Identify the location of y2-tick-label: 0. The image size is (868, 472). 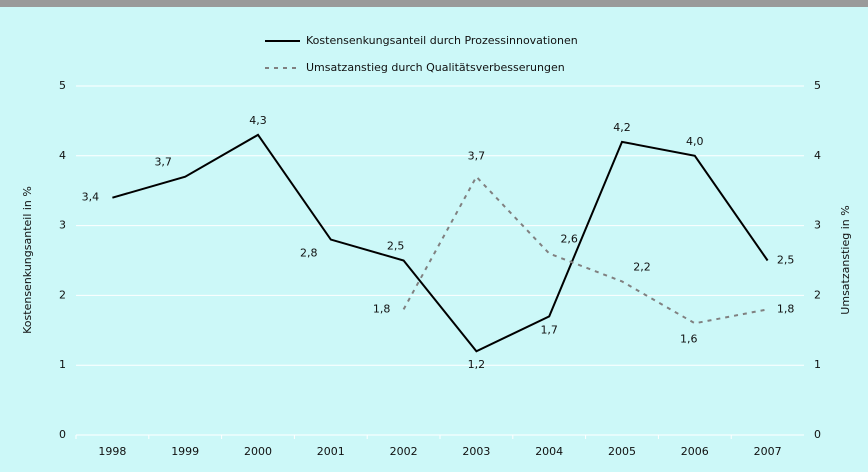
(817, 434).